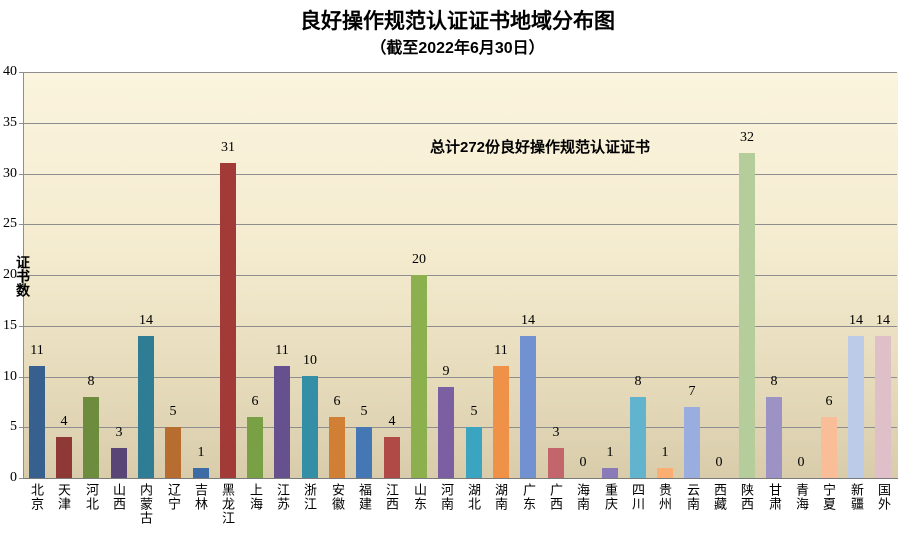 The width and height of the screenshot is (915, 547). Describe the element at coordinates (364, 497) in the screenshot. I see `x-category-label: 福建` at that location.